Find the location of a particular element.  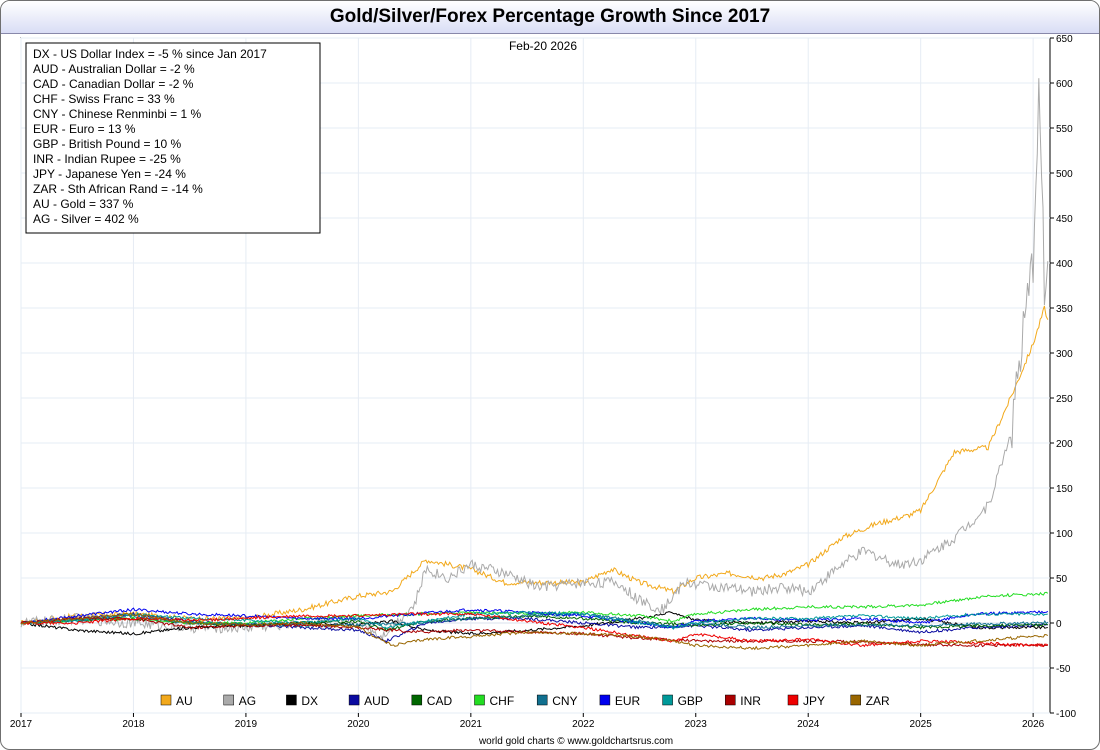

info-line: ZAR - Sth African Rand = -14 % is located at coordinates (118, 189).